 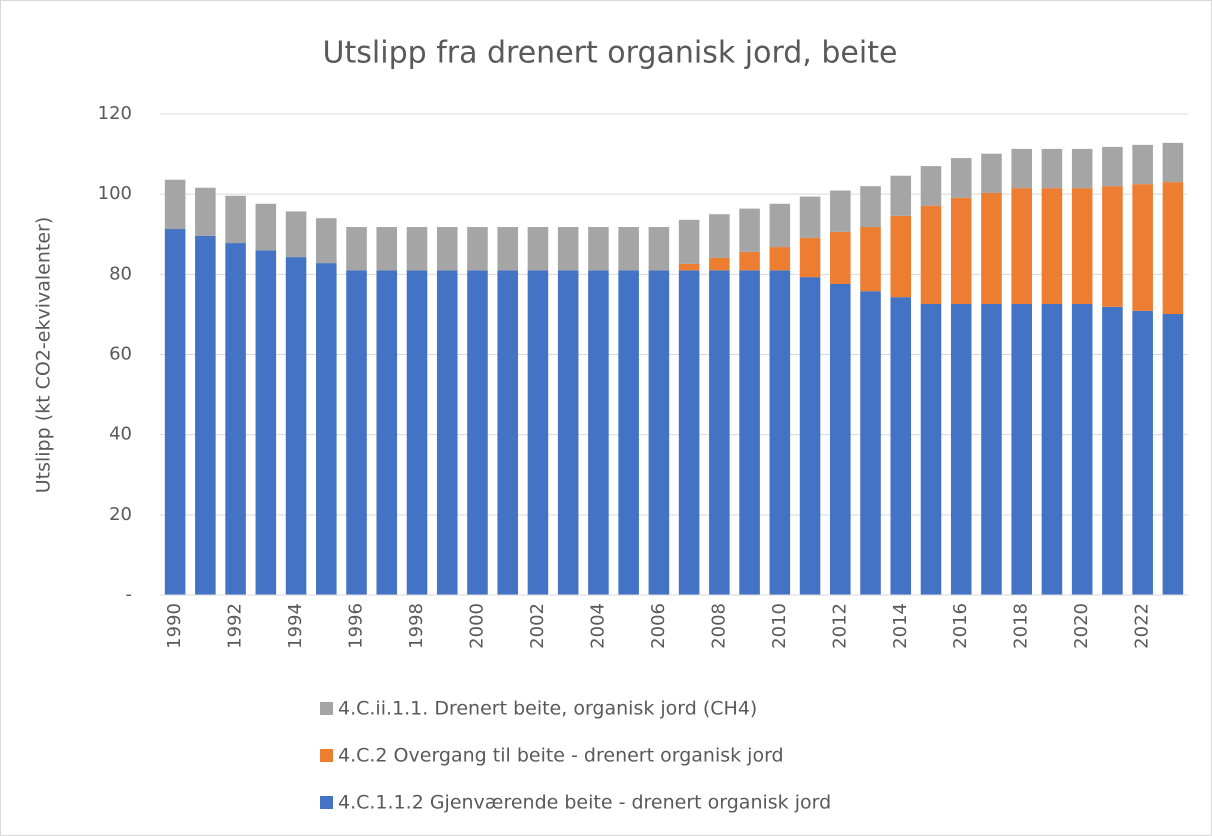 What do you see at coordinates (779, 626) in the screenshot?
I see `x-tick-label: 2010` at bounding box center [779, 626].